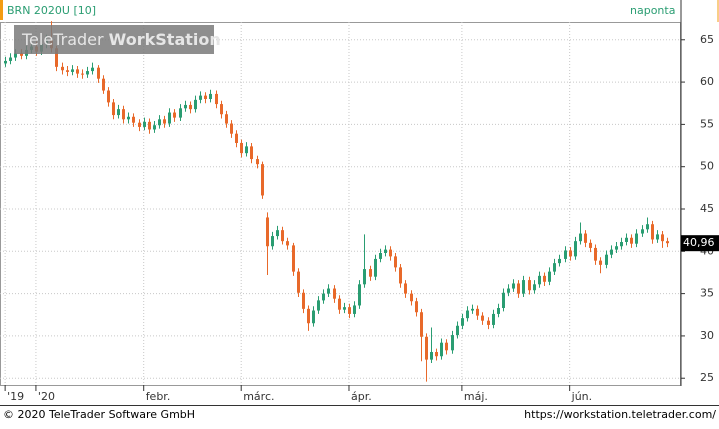  What do you see at coordinates (652, 10) in the screenshot?
I see `period: naponta` at bounding box center [652, 10].